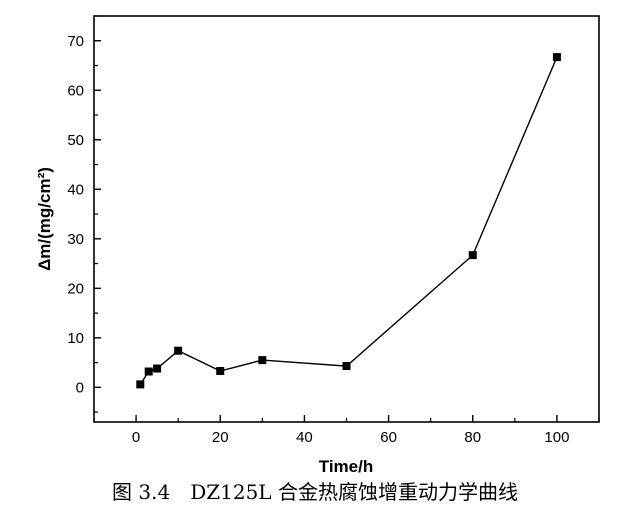  What do you see at coordinates (75, 288) in the screenshot?
I see `y-tick-label: 20` at bounding box center [75, 288].